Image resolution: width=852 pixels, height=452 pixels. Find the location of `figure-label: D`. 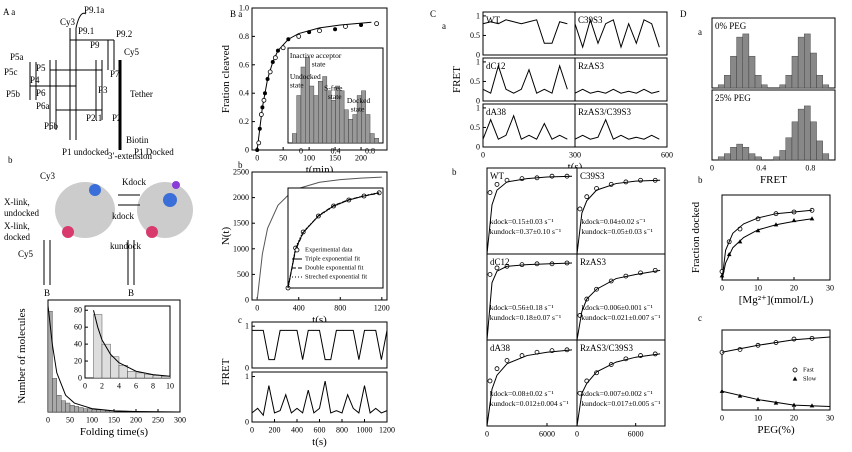

figure-label: D is located at coordinates (683, 14).